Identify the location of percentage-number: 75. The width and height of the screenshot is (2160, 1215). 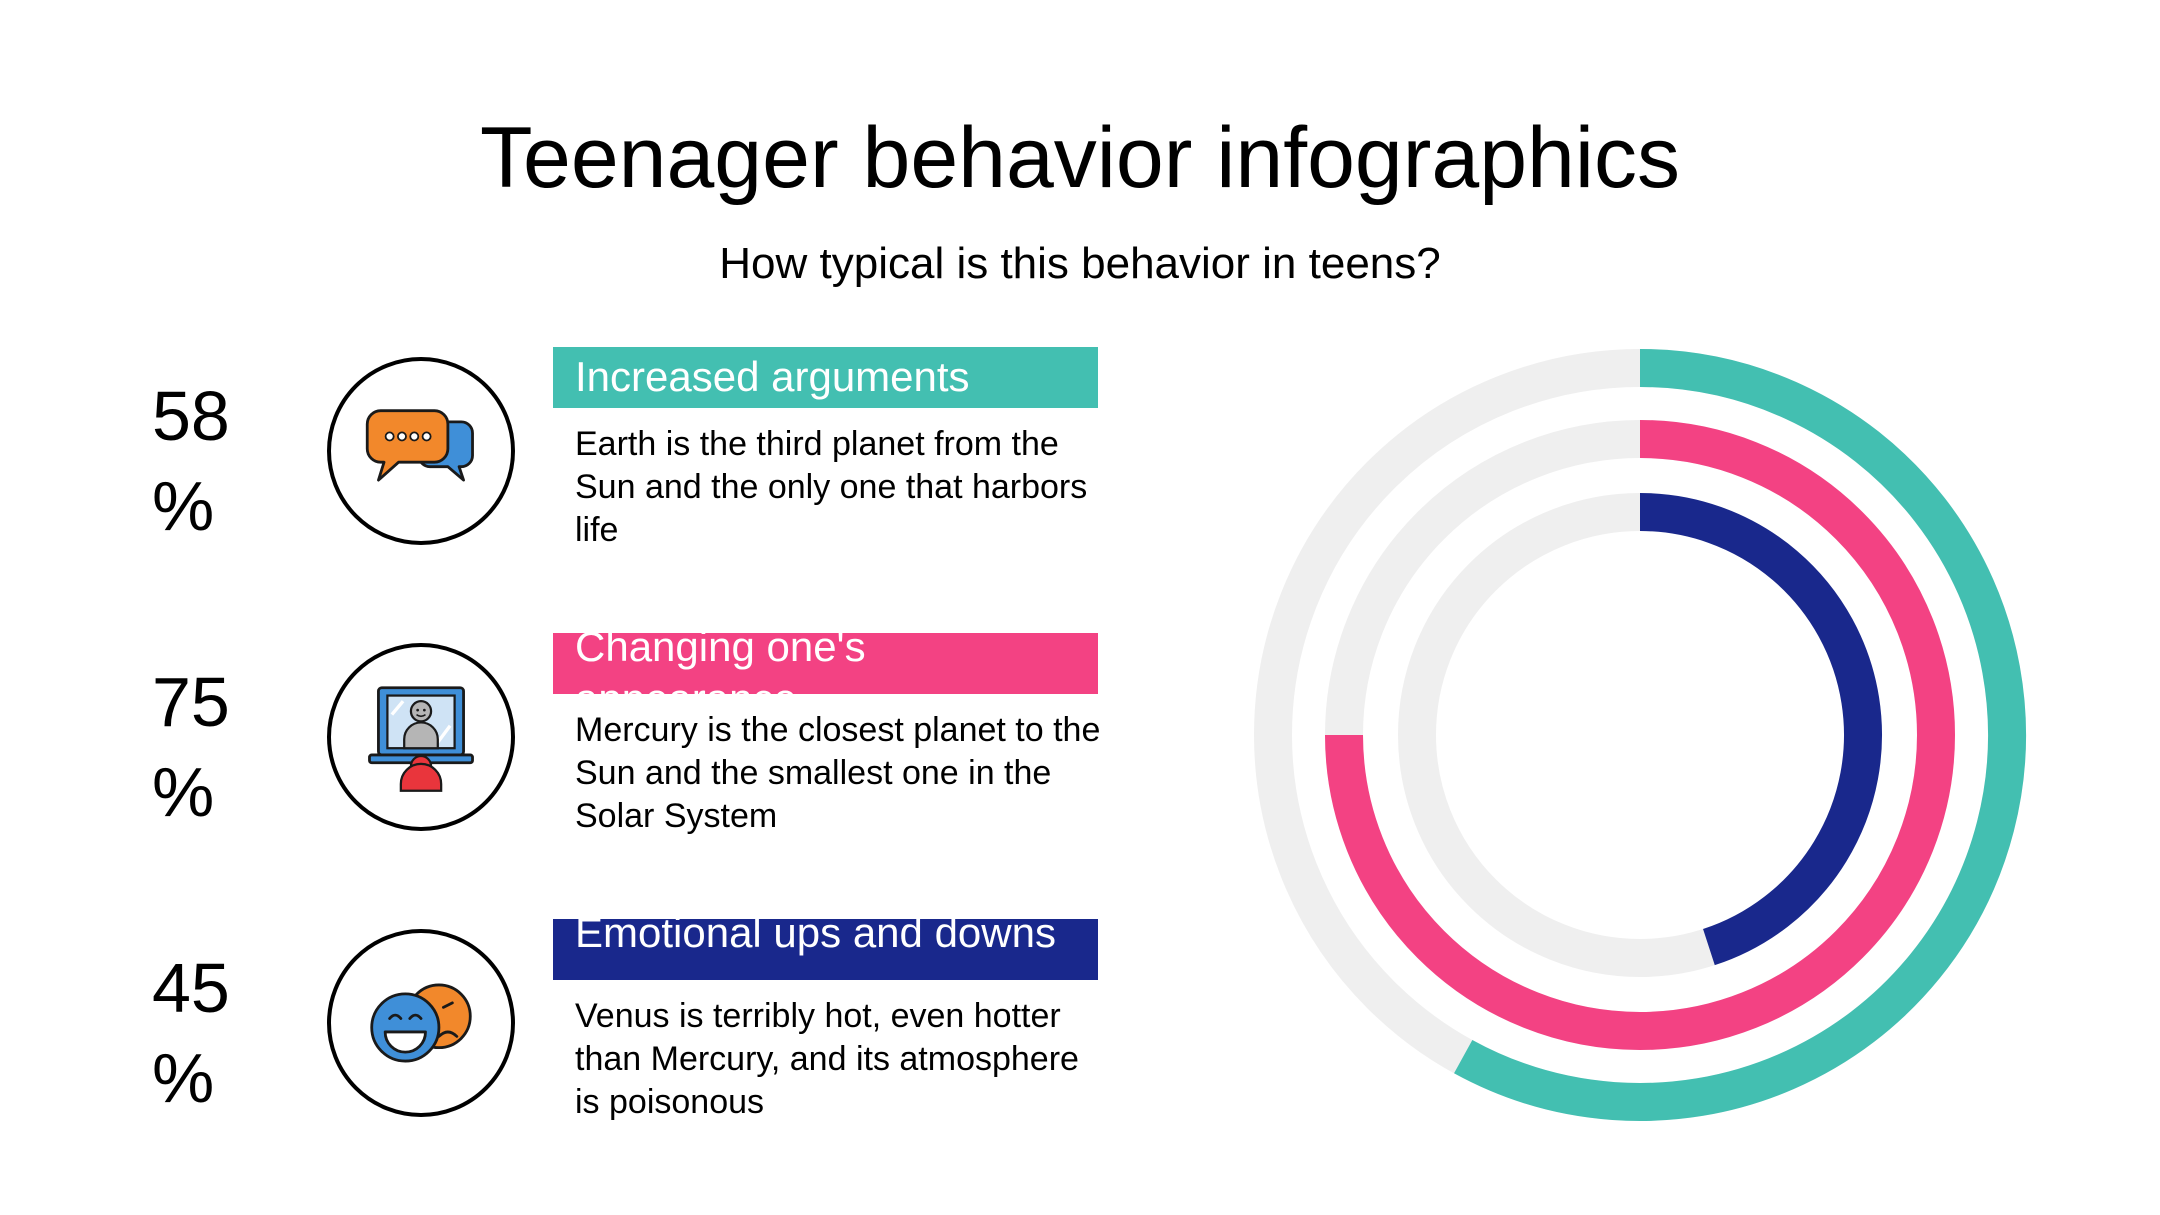
(191, 702).